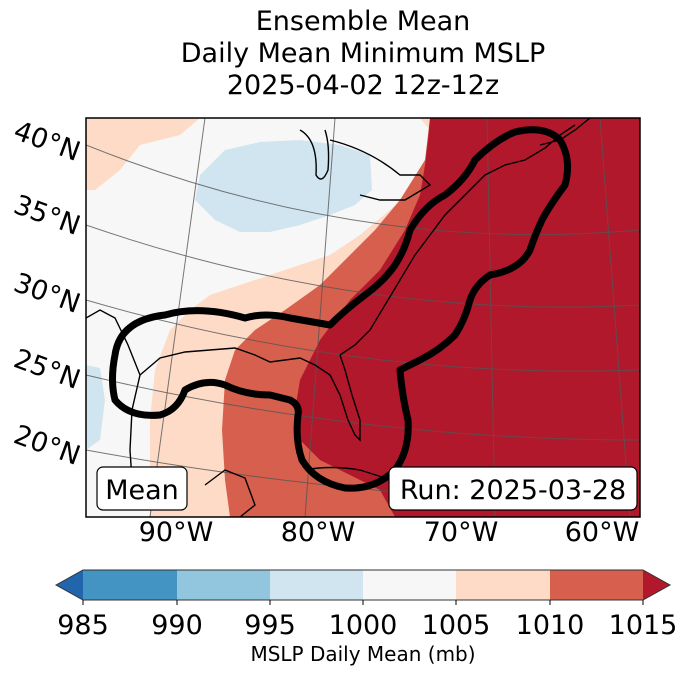  Describe the element at coordinates (270, 625) in the screenshot. I see `colorbar-tick-995: 995` at that location.